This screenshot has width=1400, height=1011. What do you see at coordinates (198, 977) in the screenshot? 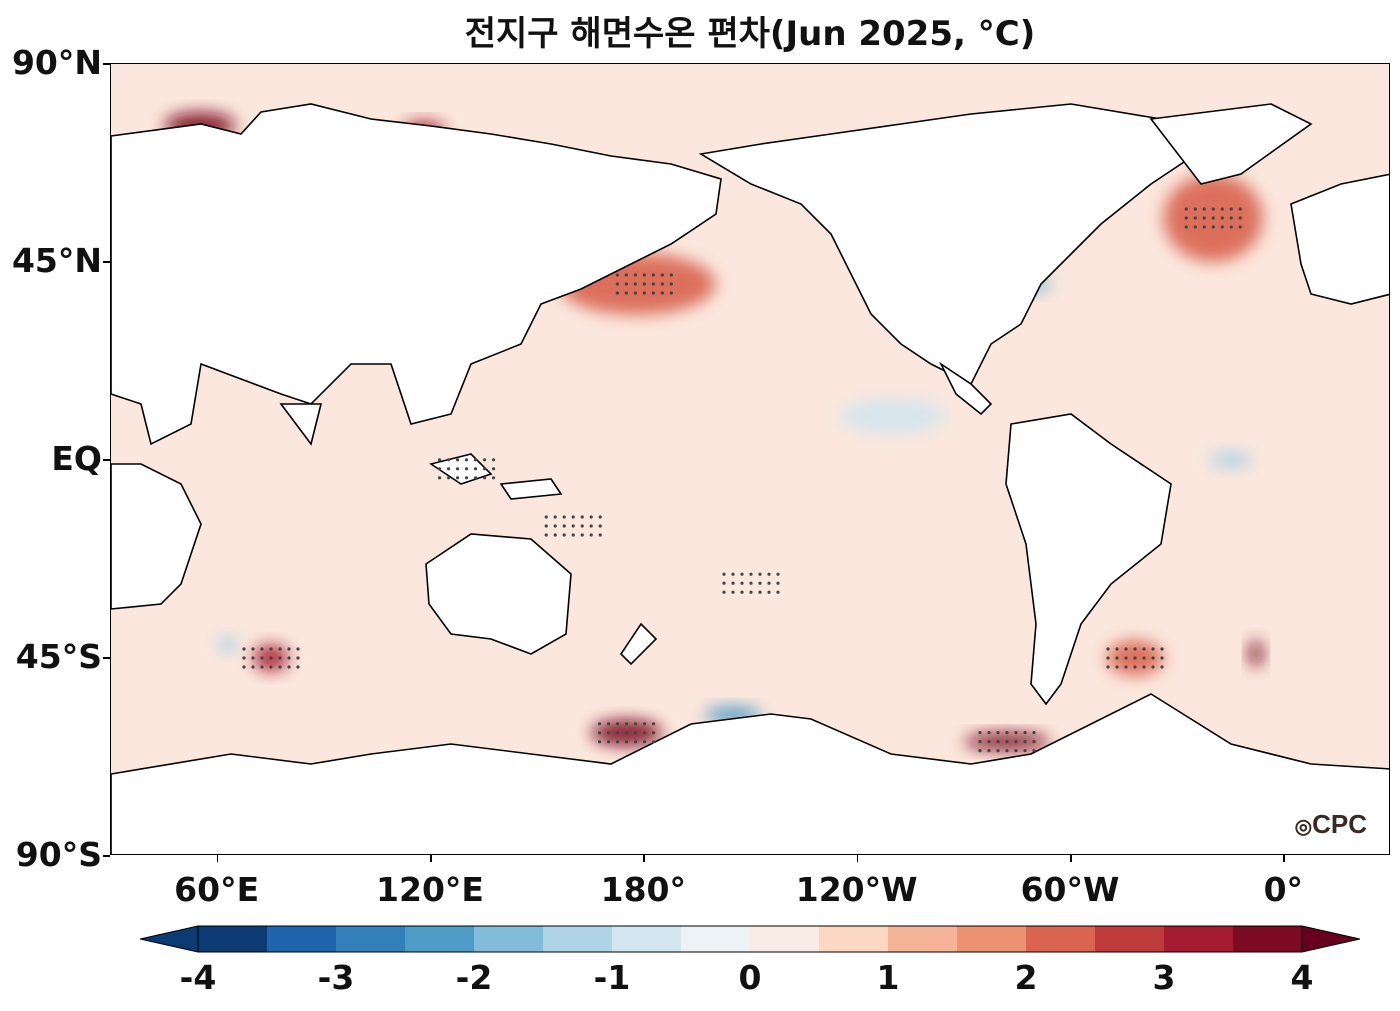
I see `colorbar-tick-label: -4` at bounding box center [198, 977].